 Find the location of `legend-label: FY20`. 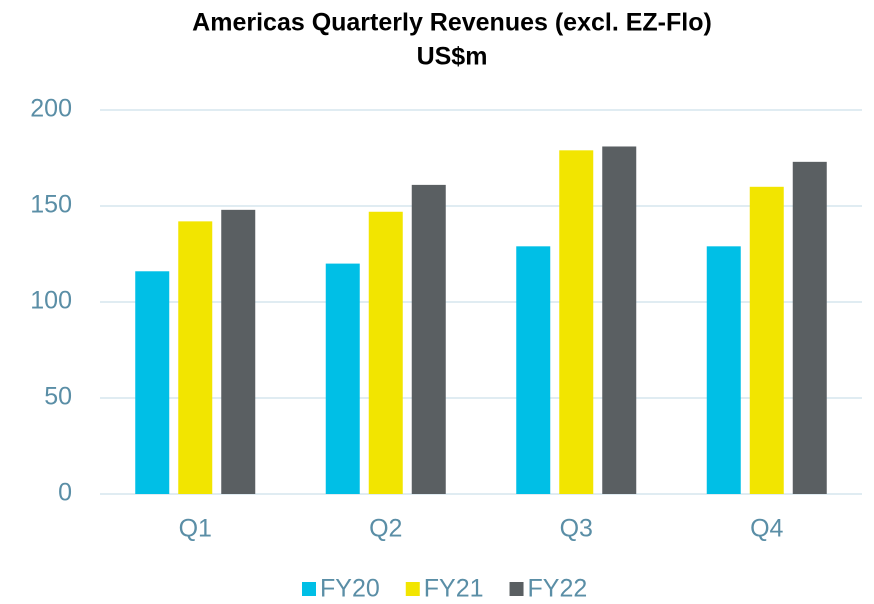

legend-label: FY20 is located at coordinates (350, 589).